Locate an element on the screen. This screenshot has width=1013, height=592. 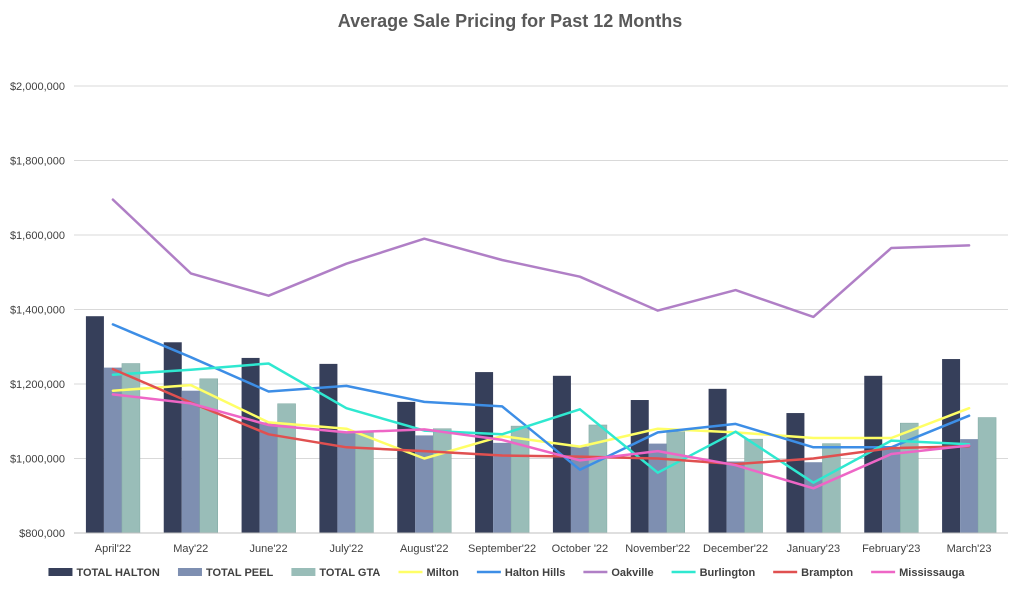
x-tick-label: June'22 is located at coordinates (268, 549).